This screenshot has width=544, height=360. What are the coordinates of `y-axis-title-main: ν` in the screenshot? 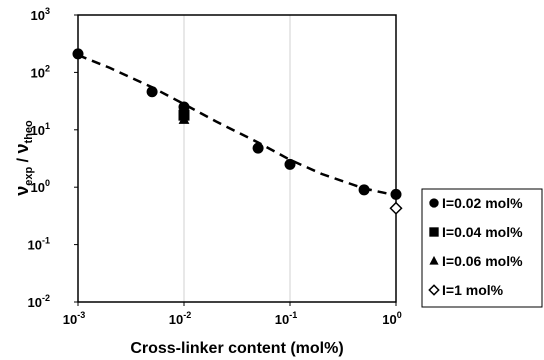 It's located at (22, 191).